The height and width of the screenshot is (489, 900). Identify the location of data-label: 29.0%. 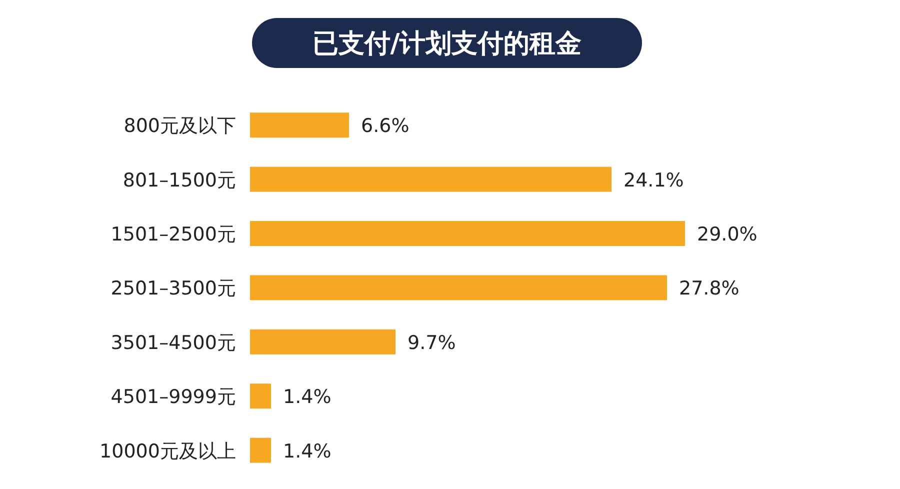
(727, 235).